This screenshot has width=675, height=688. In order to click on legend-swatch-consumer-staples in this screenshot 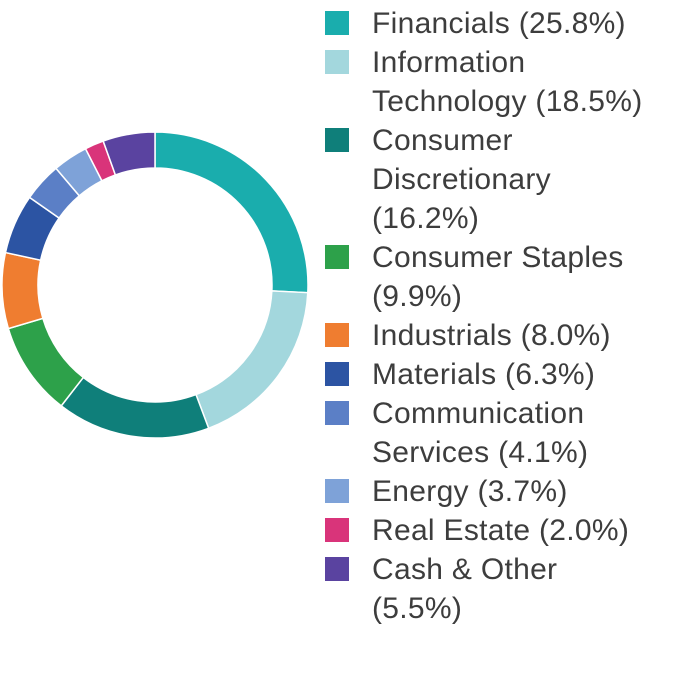, I will do `click(337, 257)`.